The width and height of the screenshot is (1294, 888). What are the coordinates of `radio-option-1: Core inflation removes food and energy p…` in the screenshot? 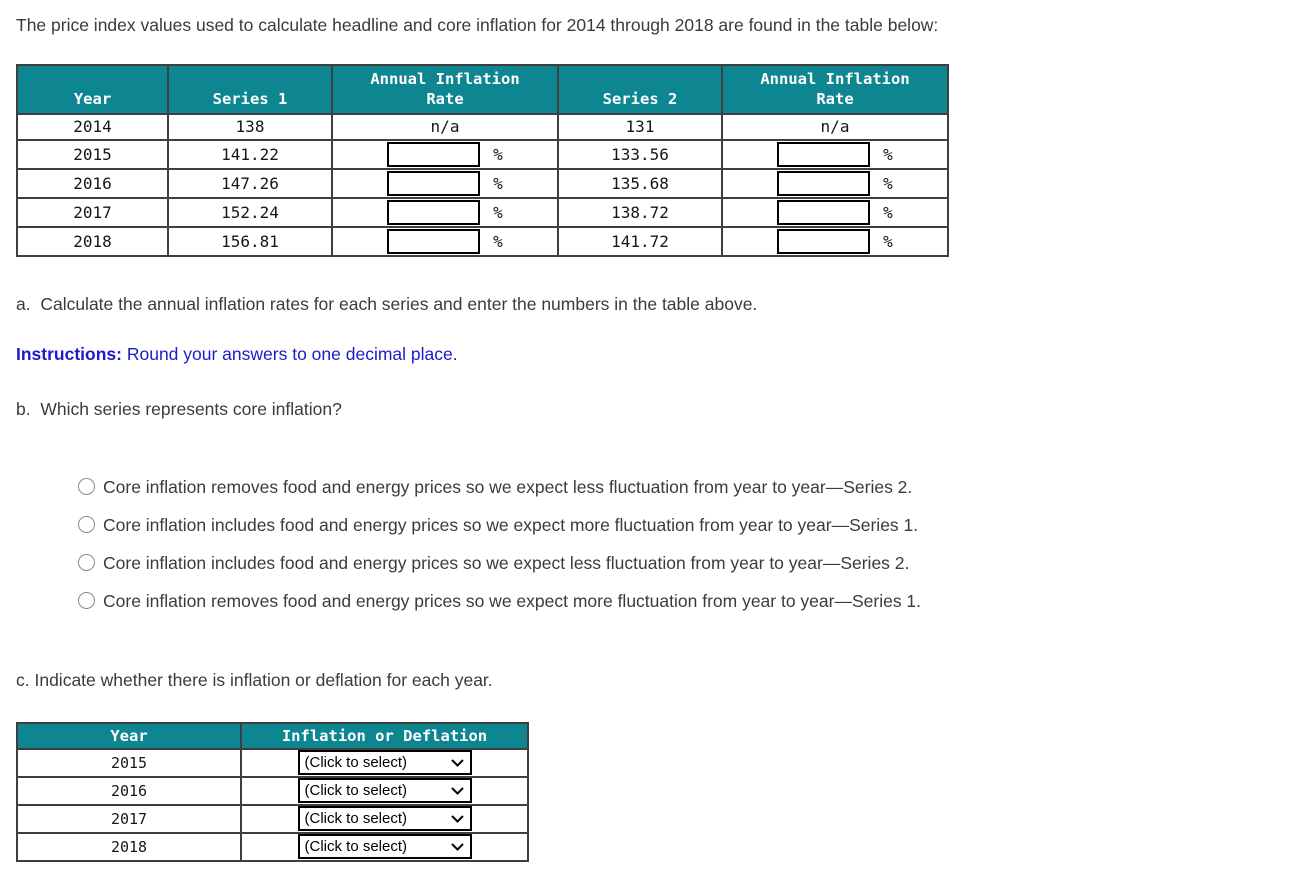 It's located at (686, 487).